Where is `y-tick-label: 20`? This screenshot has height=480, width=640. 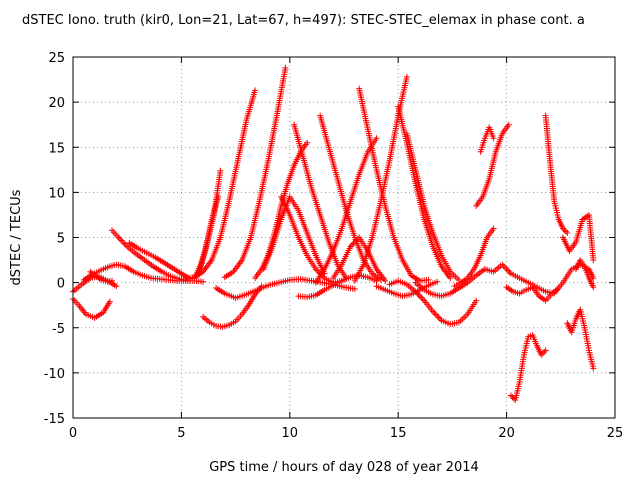 y-tick-label: 20 is located at coordinates (56, 103).